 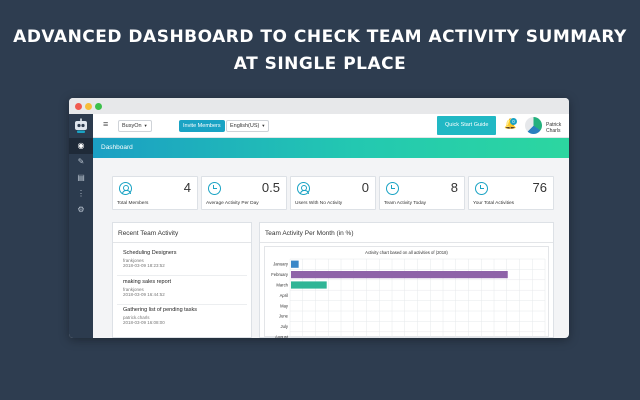 I want to click on notification-badge: 0, so click(x=513, y=121).